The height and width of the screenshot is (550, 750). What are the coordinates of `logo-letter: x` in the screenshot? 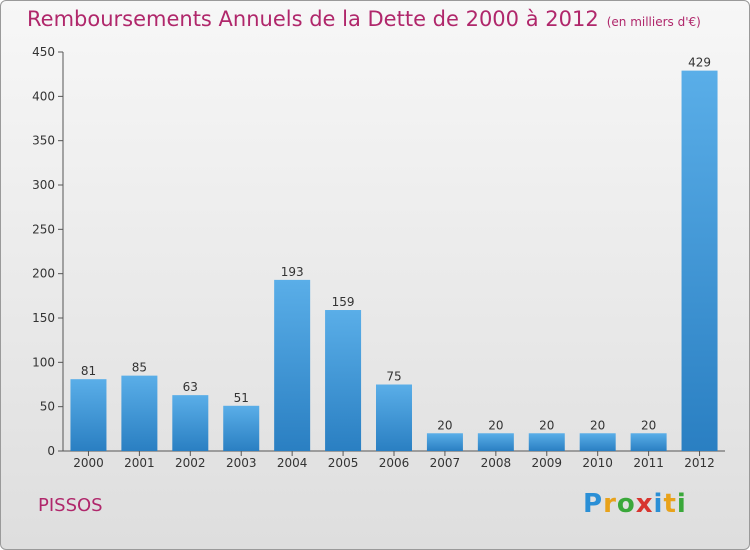 It's located at (644, 504).